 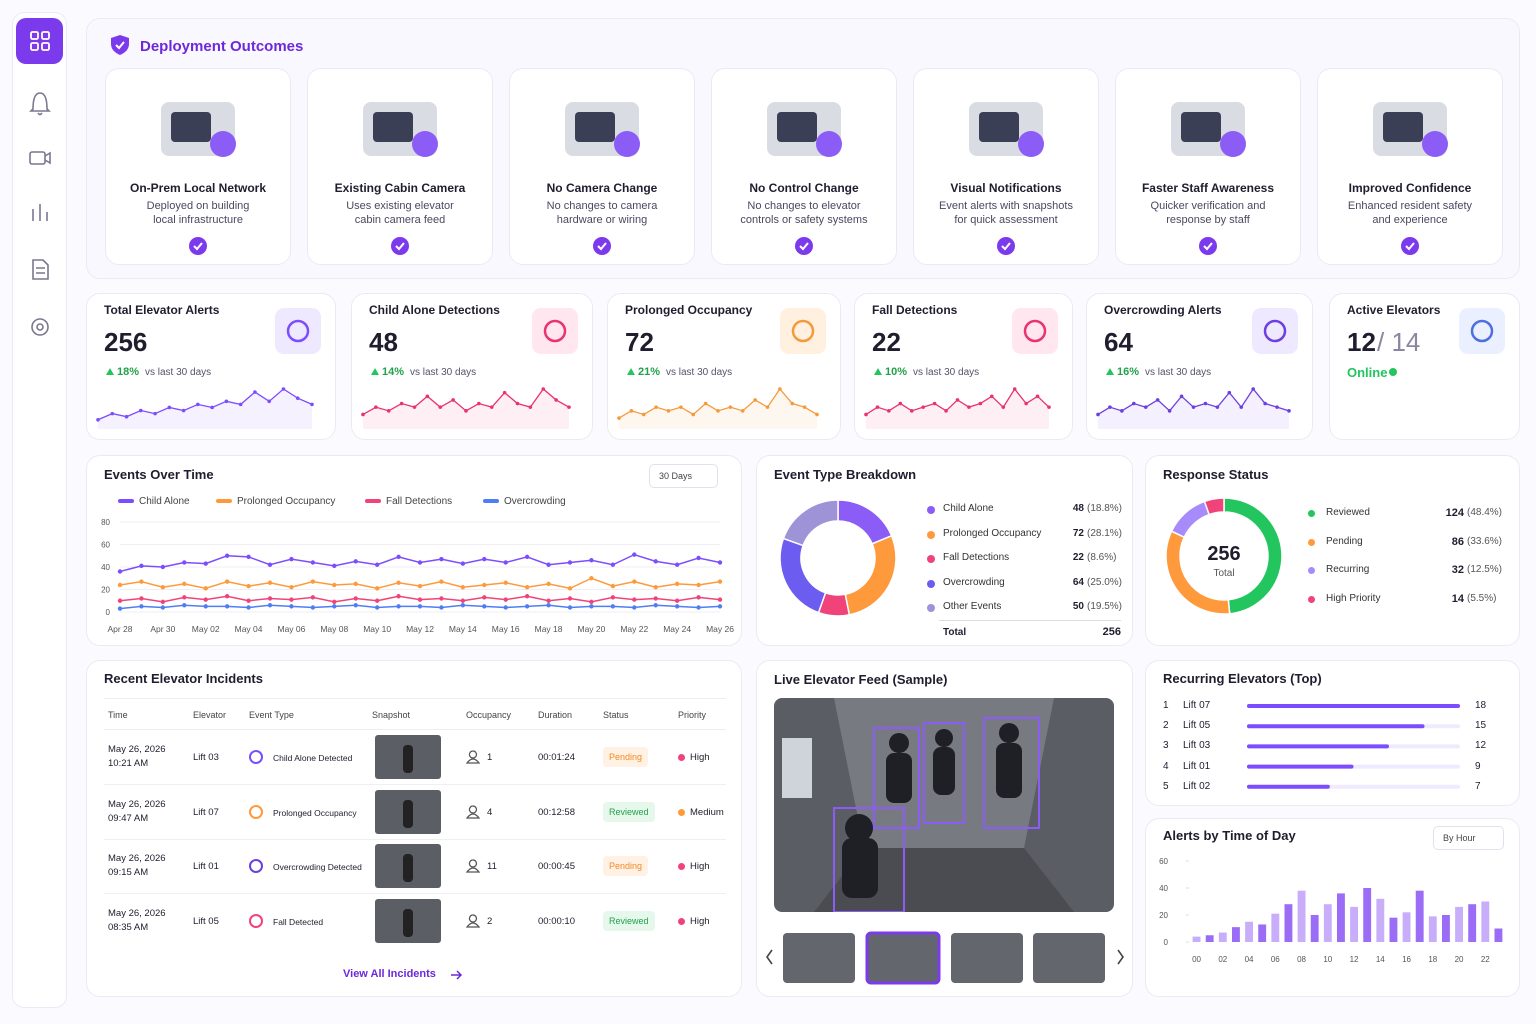 What do you see at coordinates (944, 828) in the screenshot?
I see `feed-panel: Live Elevator Feed (Sample)` at bounding box center [944, 828].